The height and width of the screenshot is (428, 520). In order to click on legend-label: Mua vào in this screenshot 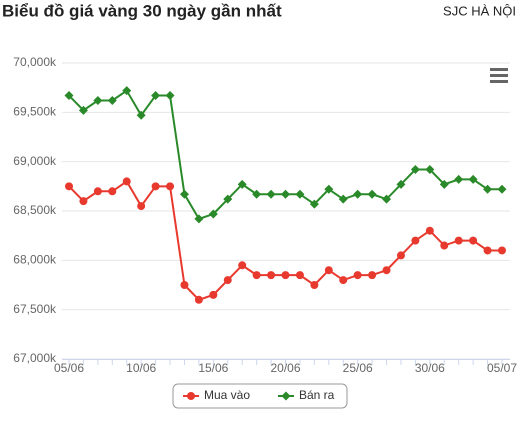, I will do `click(227, 395)`.